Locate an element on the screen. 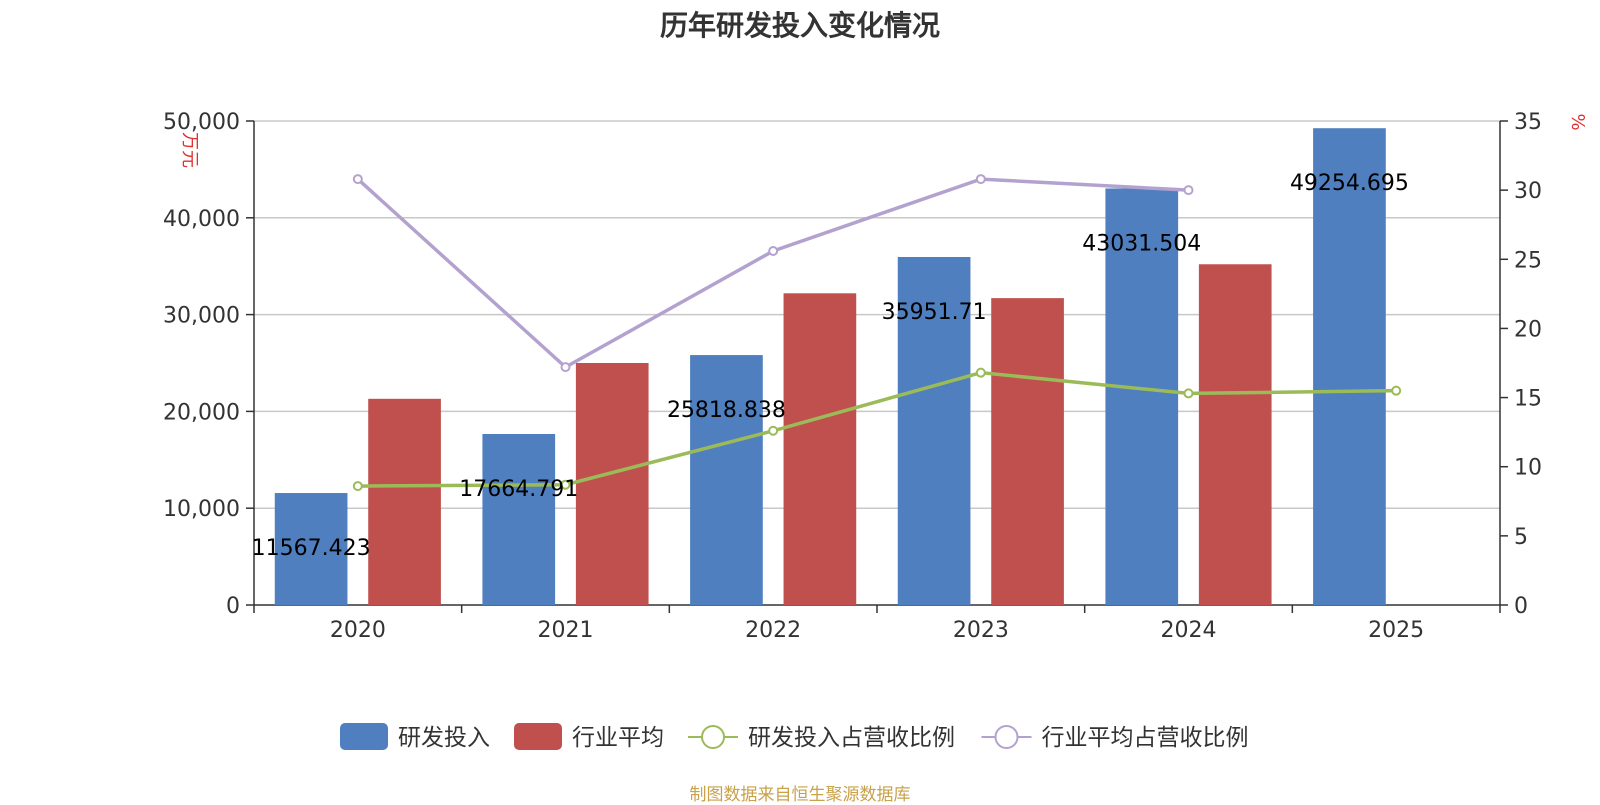  legend-label: 行业平均 is located at coordinates (618, 738).